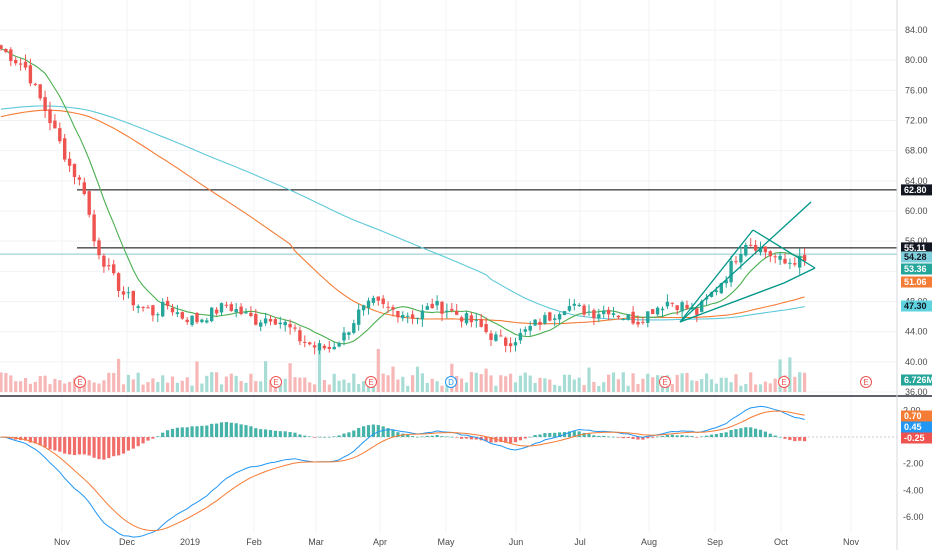 The image size is (932, 550). Describe the element at coordinates (913, 464) in the screenshot. I see `macd-tick-label: -2.00` at that location.